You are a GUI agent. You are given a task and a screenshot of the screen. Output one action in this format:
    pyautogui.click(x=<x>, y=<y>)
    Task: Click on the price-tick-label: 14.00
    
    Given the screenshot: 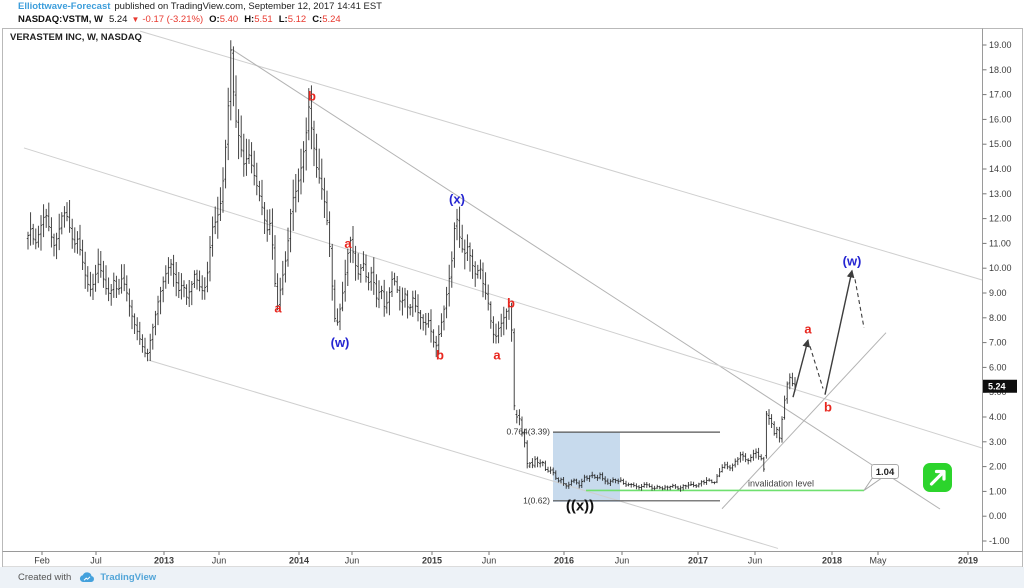 What is the action you would take?
    pyautogui.click(x=1000, y=169)
    